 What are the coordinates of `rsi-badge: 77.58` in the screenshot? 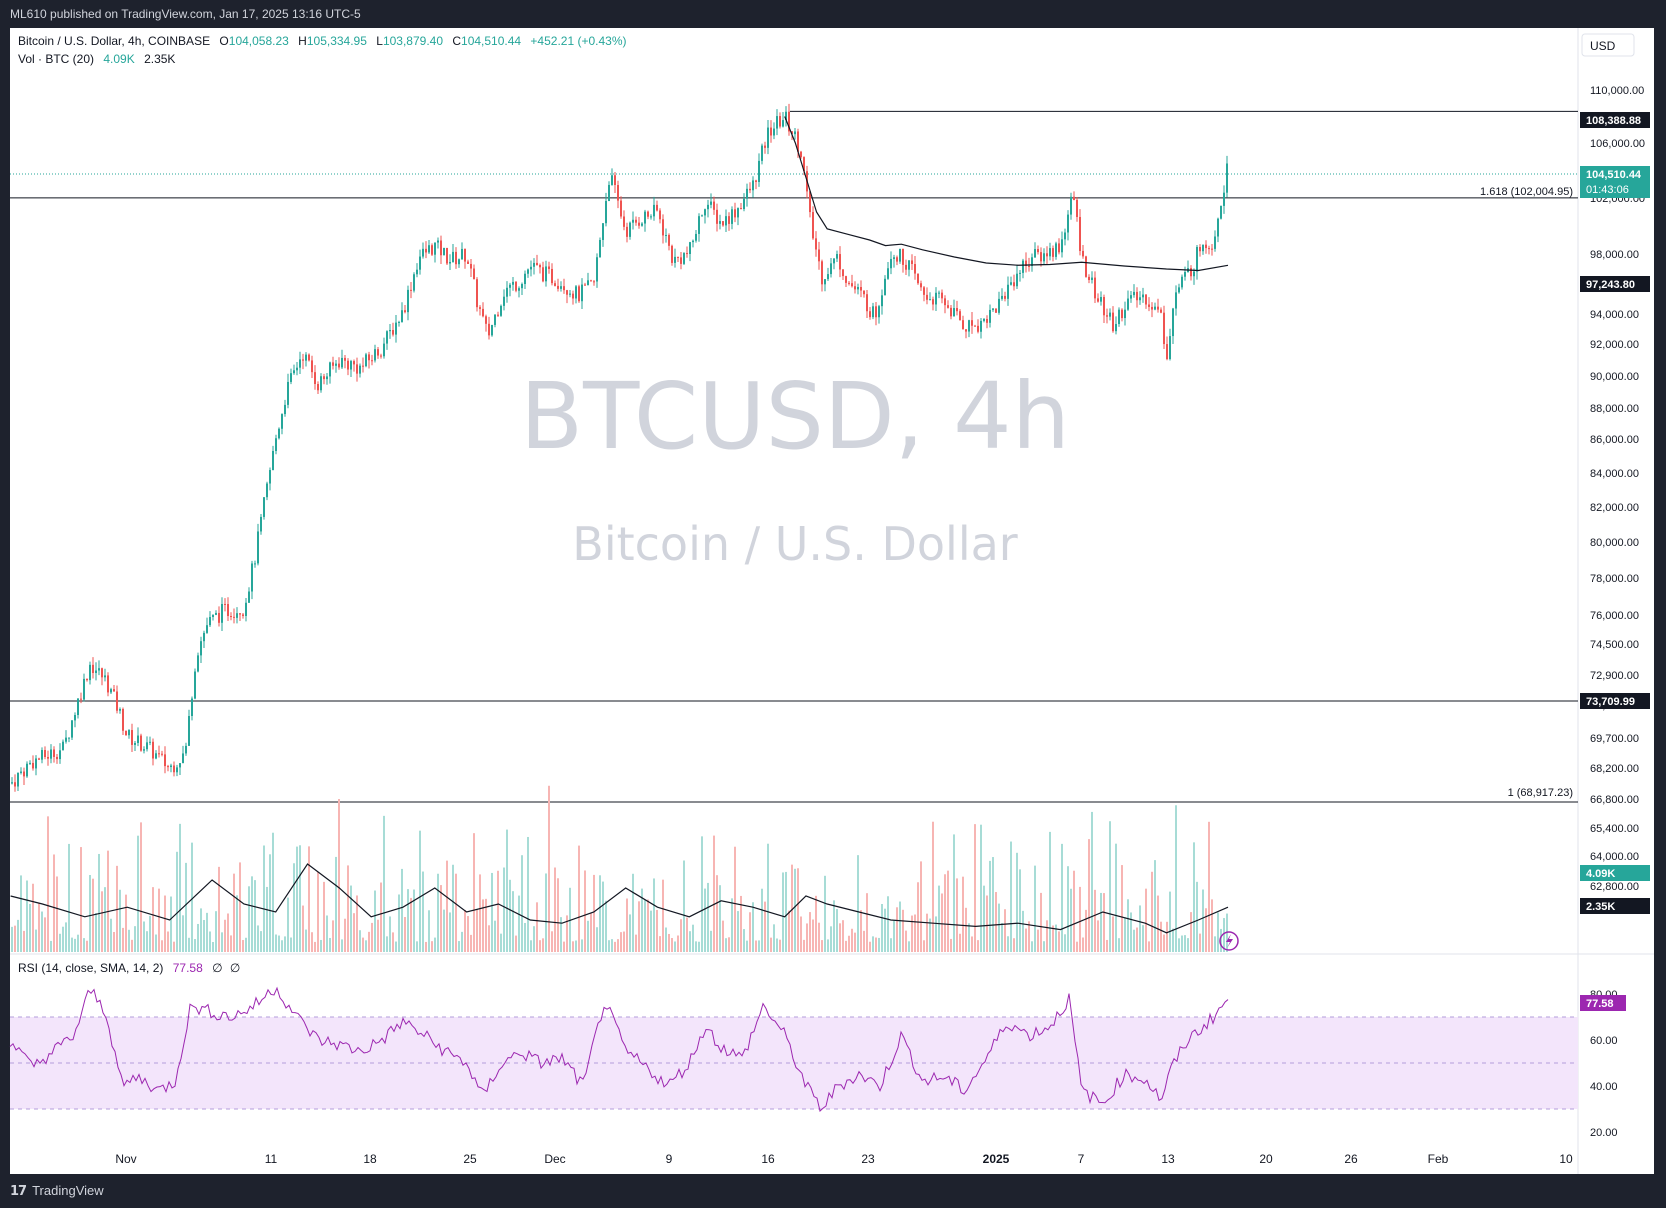 It's located at (1600, 1004).